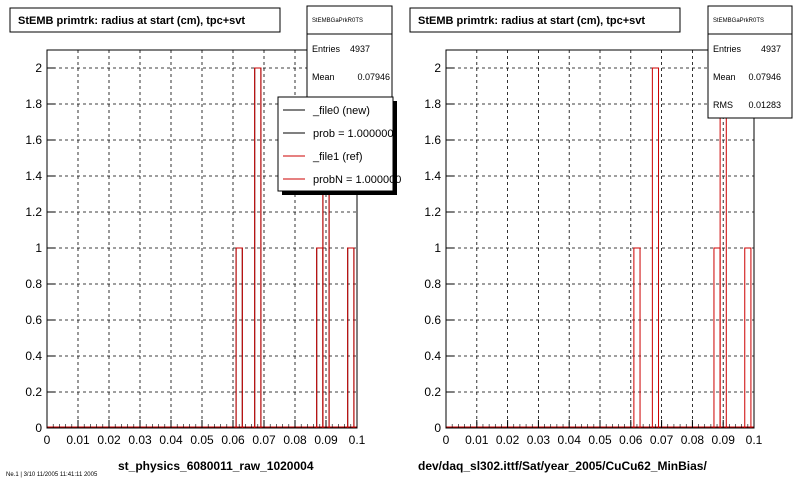 Image resolution: width=800 pixels, height=480 pixels. What do you see at coordinates (357, 180) in the screenshot?
I see `legend-entry-3: probN = 1.000000` at bounding box center [357, 180].